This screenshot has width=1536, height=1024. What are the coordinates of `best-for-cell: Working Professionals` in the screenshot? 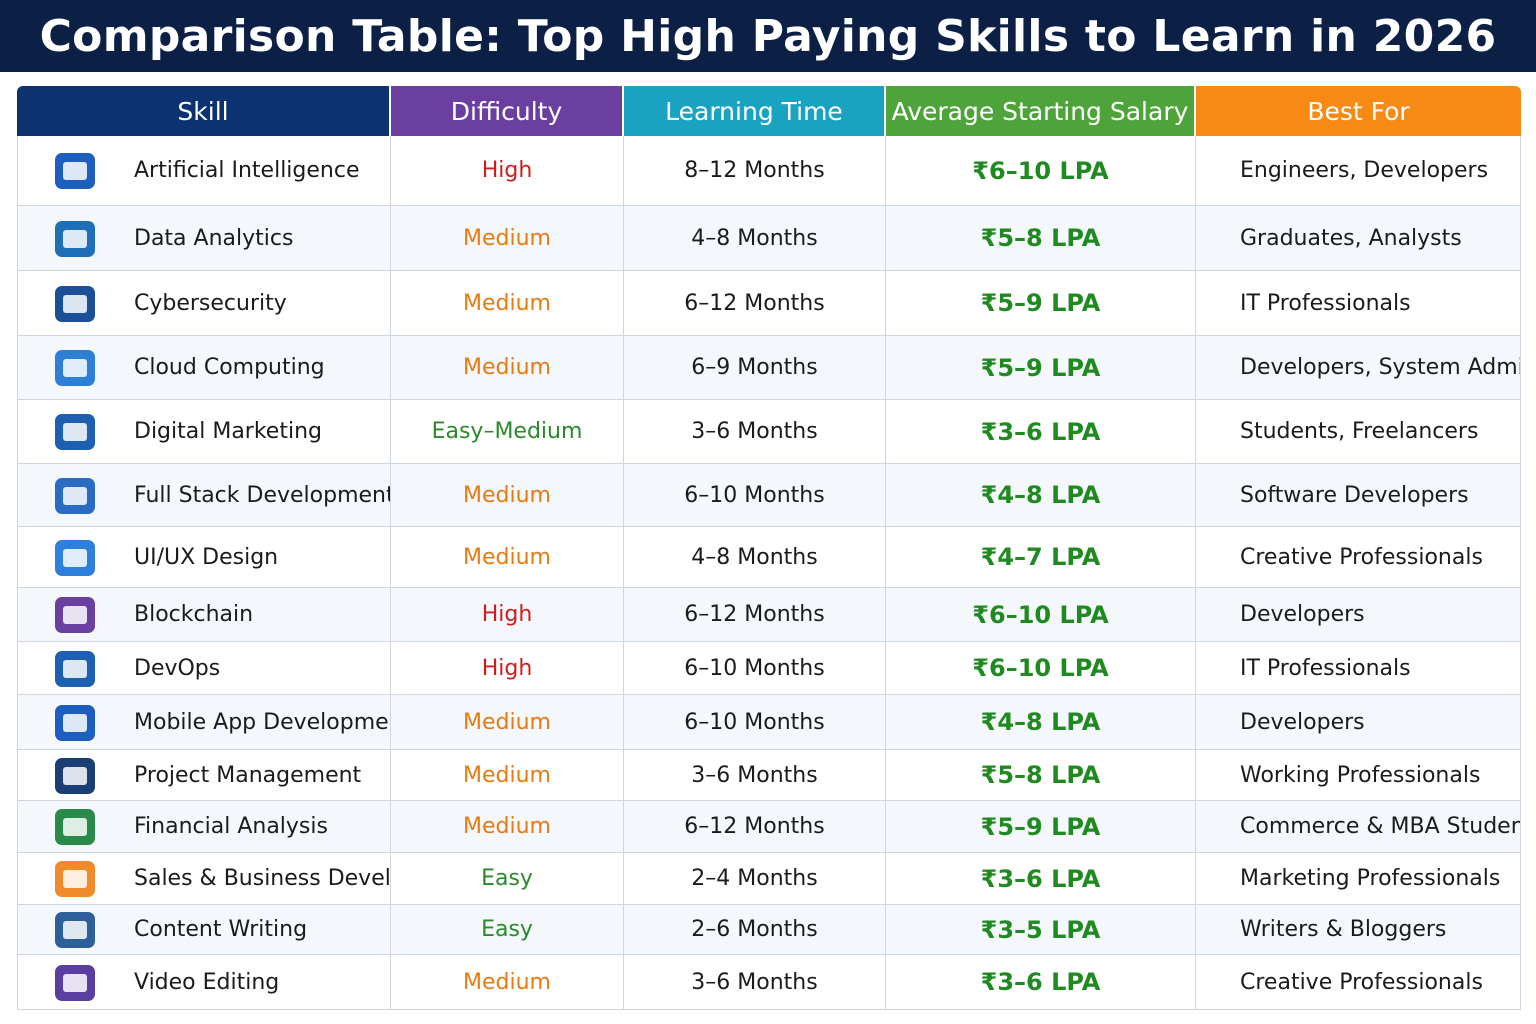 It's located at (1358, 775).